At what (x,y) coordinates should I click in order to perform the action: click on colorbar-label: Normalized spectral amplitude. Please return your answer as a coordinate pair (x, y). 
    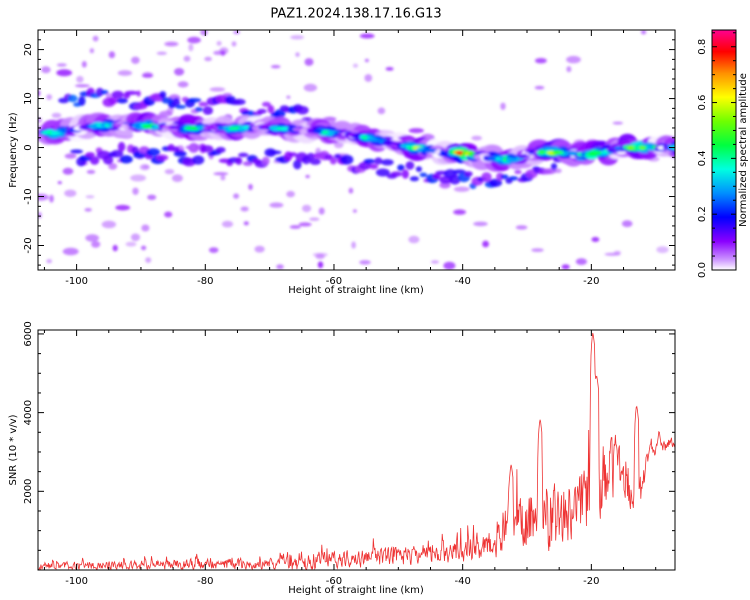
    Looking at the image, I should click on (743, 150).